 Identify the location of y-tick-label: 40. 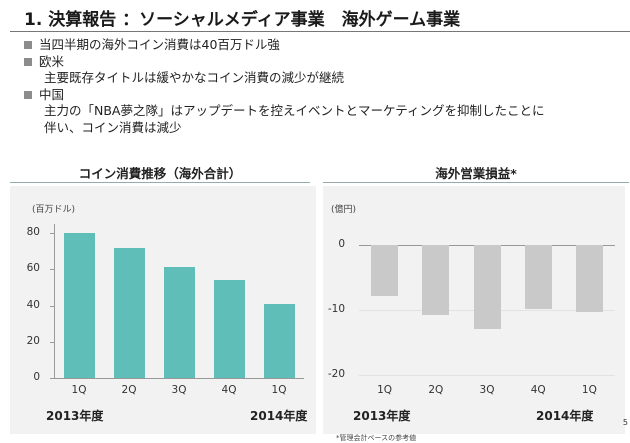
(33, 304).